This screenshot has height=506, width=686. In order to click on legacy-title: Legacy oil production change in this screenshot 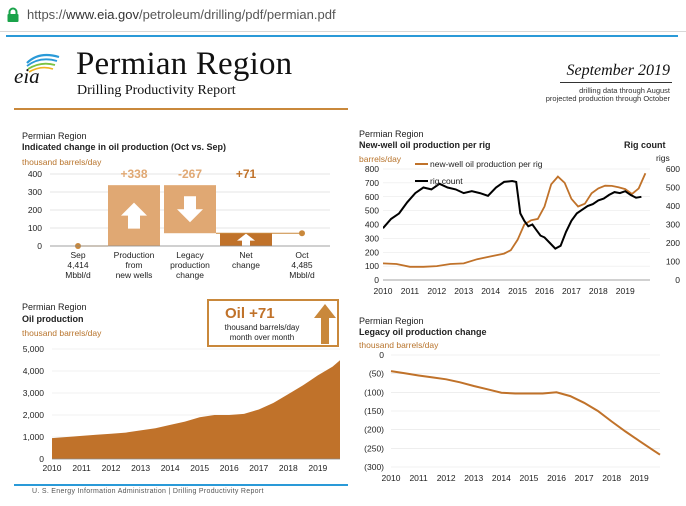, I will do `click(423, 332)`.